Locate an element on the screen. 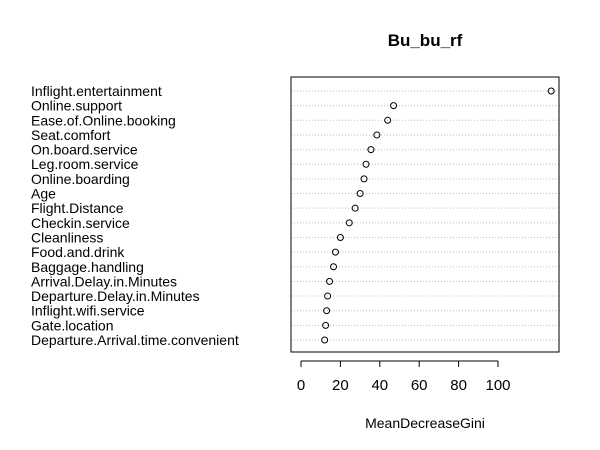 This screenshot has width=600, height=450. x-tick-label: 40 is located at coordinates (379, 385).